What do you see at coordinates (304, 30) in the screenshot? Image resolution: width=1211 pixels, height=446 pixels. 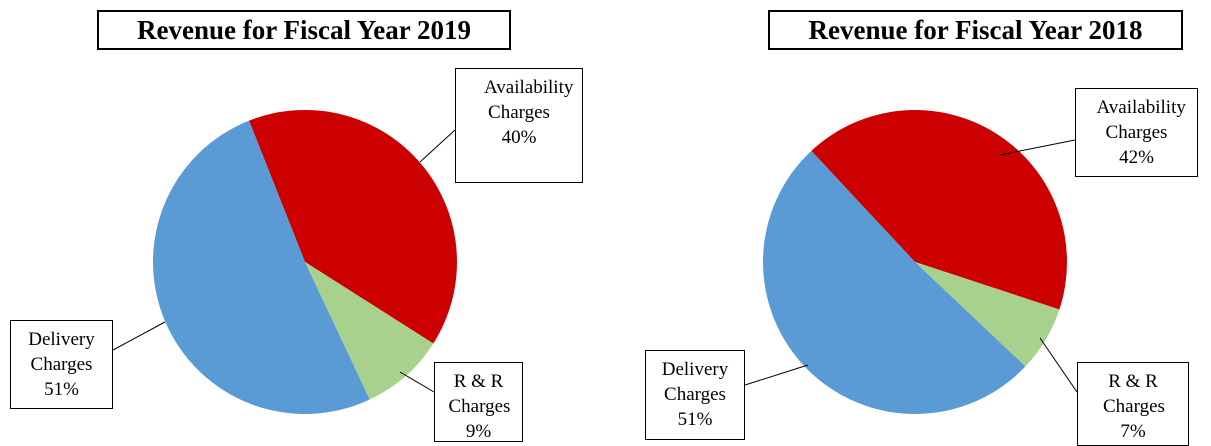 I see `chart-title: Revenue for Fiscal Year 2019` at bounding box center [304, 30].